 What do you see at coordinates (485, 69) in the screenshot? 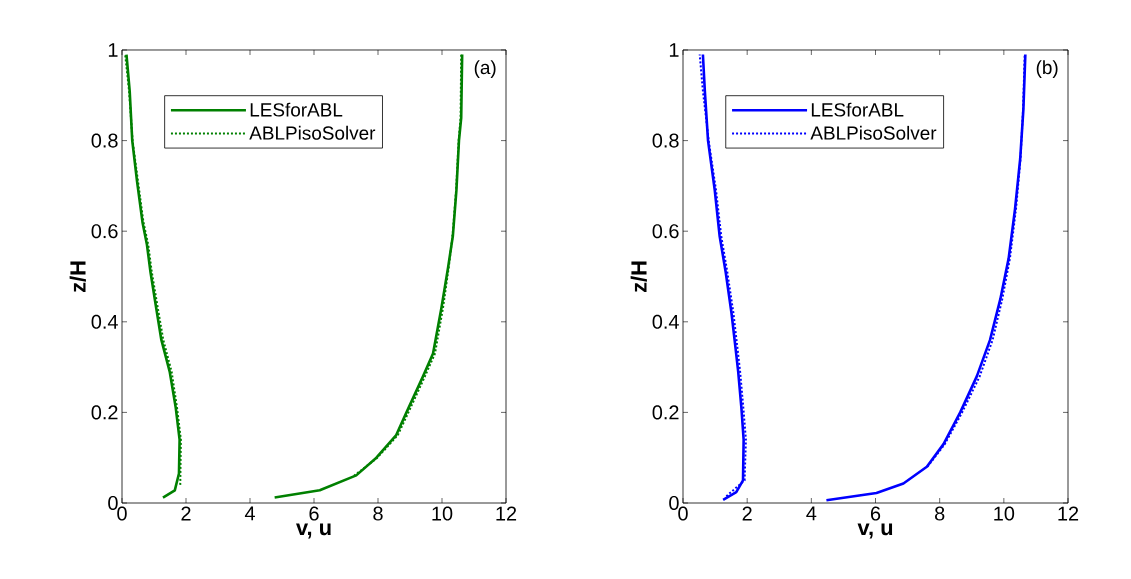
I see `annotation: (a)` at bounding box center [485, 69].